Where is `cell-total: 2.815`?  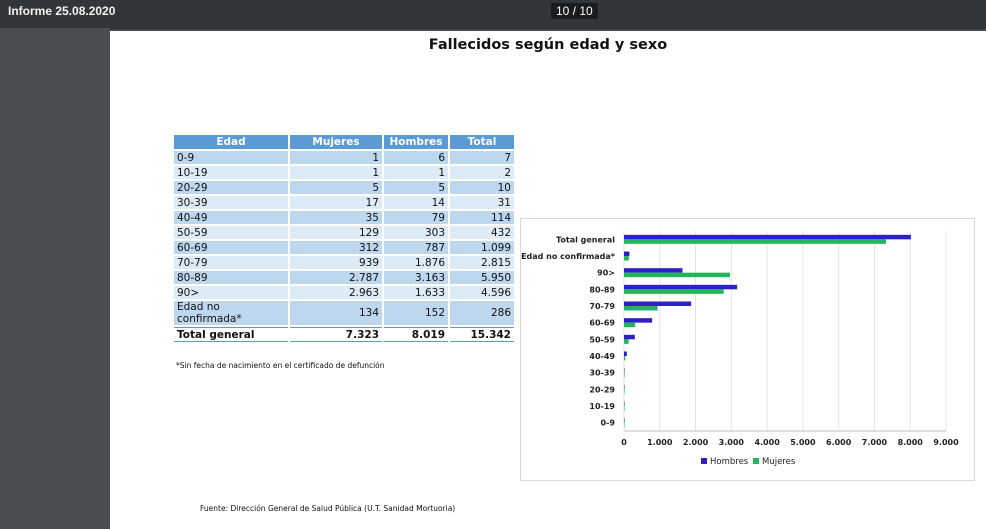
cell-total: 2.815 is located at coordinates (482, 262).